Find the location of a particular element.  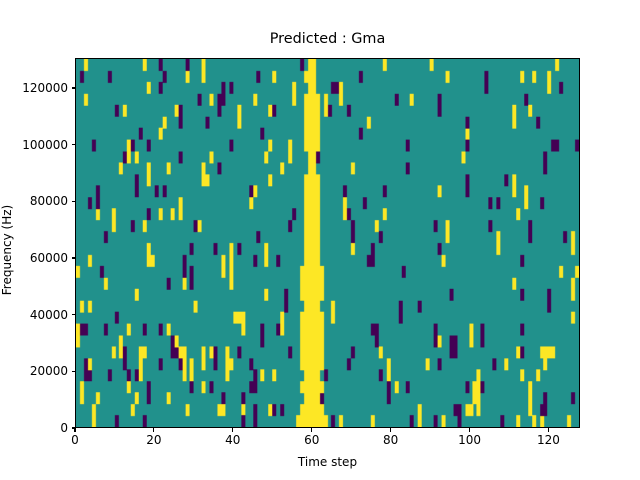

x-tick-label: 120 is located at coordinates (548, 440).